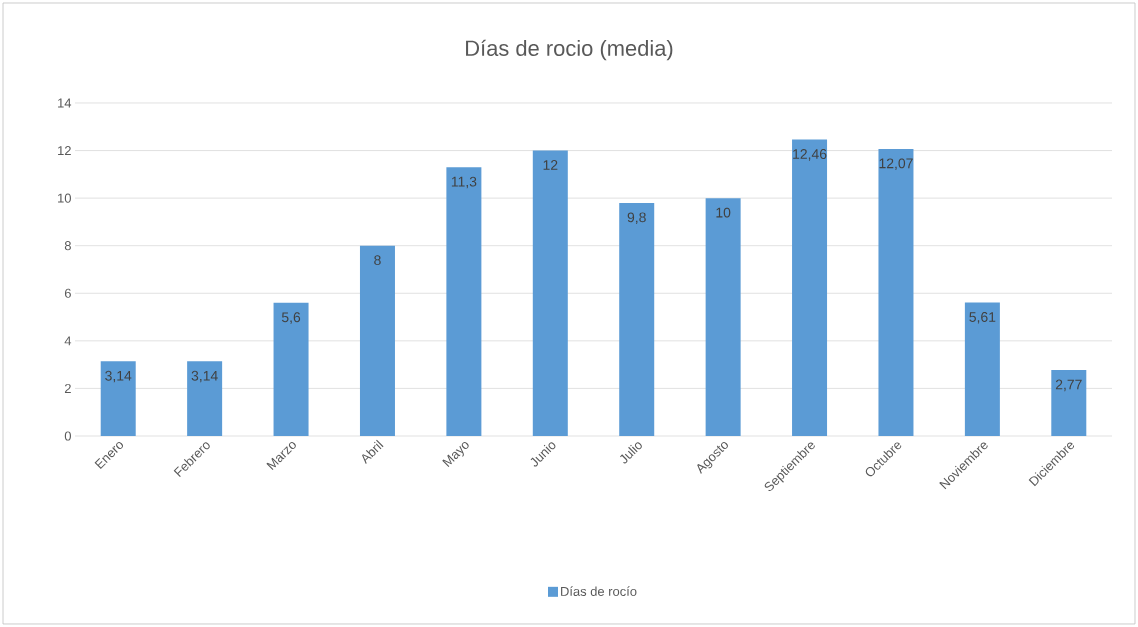 This screenshot has height=627, width=1138. What do you see at coordinates (291, 318) in the screenshot?
I see `data-label: 5,6` at bounding box center [291, 318].